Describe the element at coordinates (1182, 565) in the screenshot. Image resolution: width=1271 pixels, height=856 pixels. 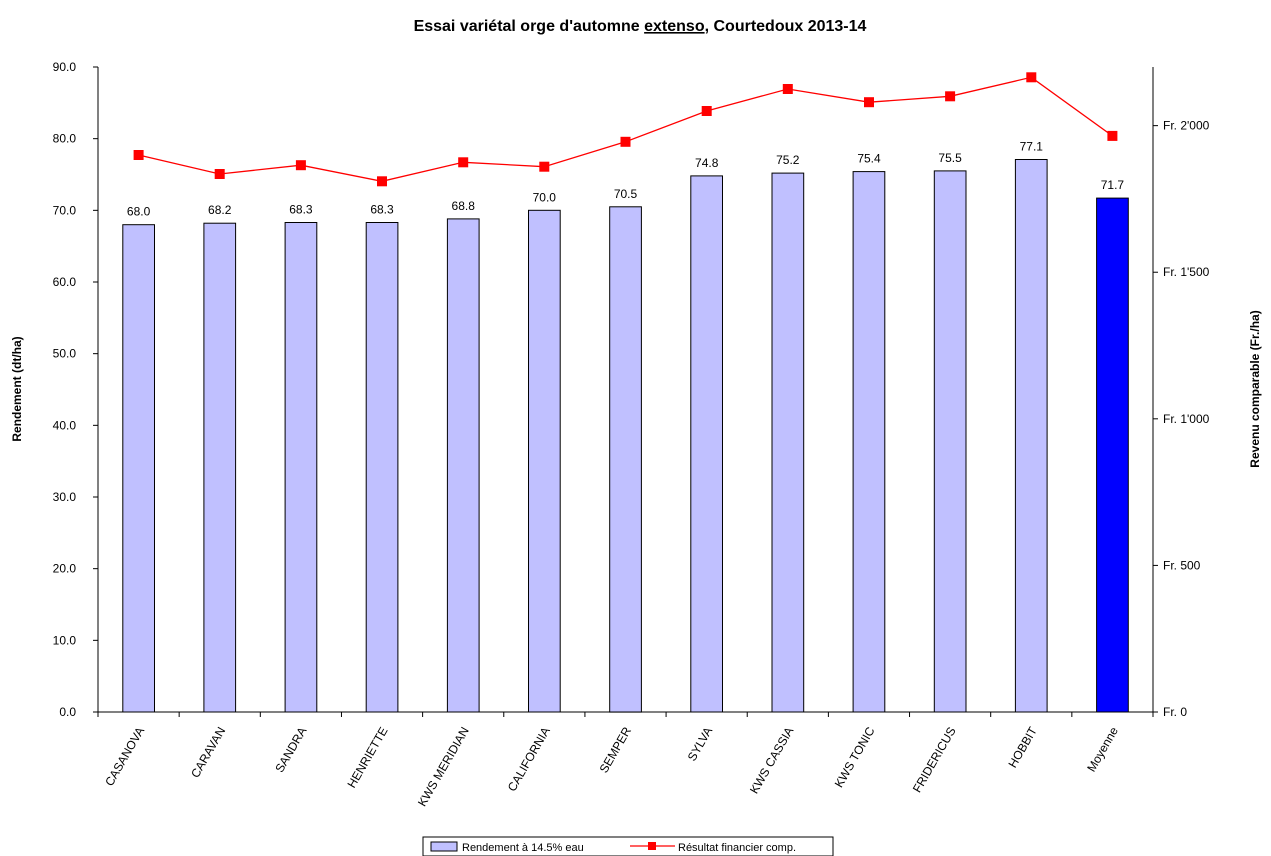
I see `y2-tick-label: Fr. 500` at that location.